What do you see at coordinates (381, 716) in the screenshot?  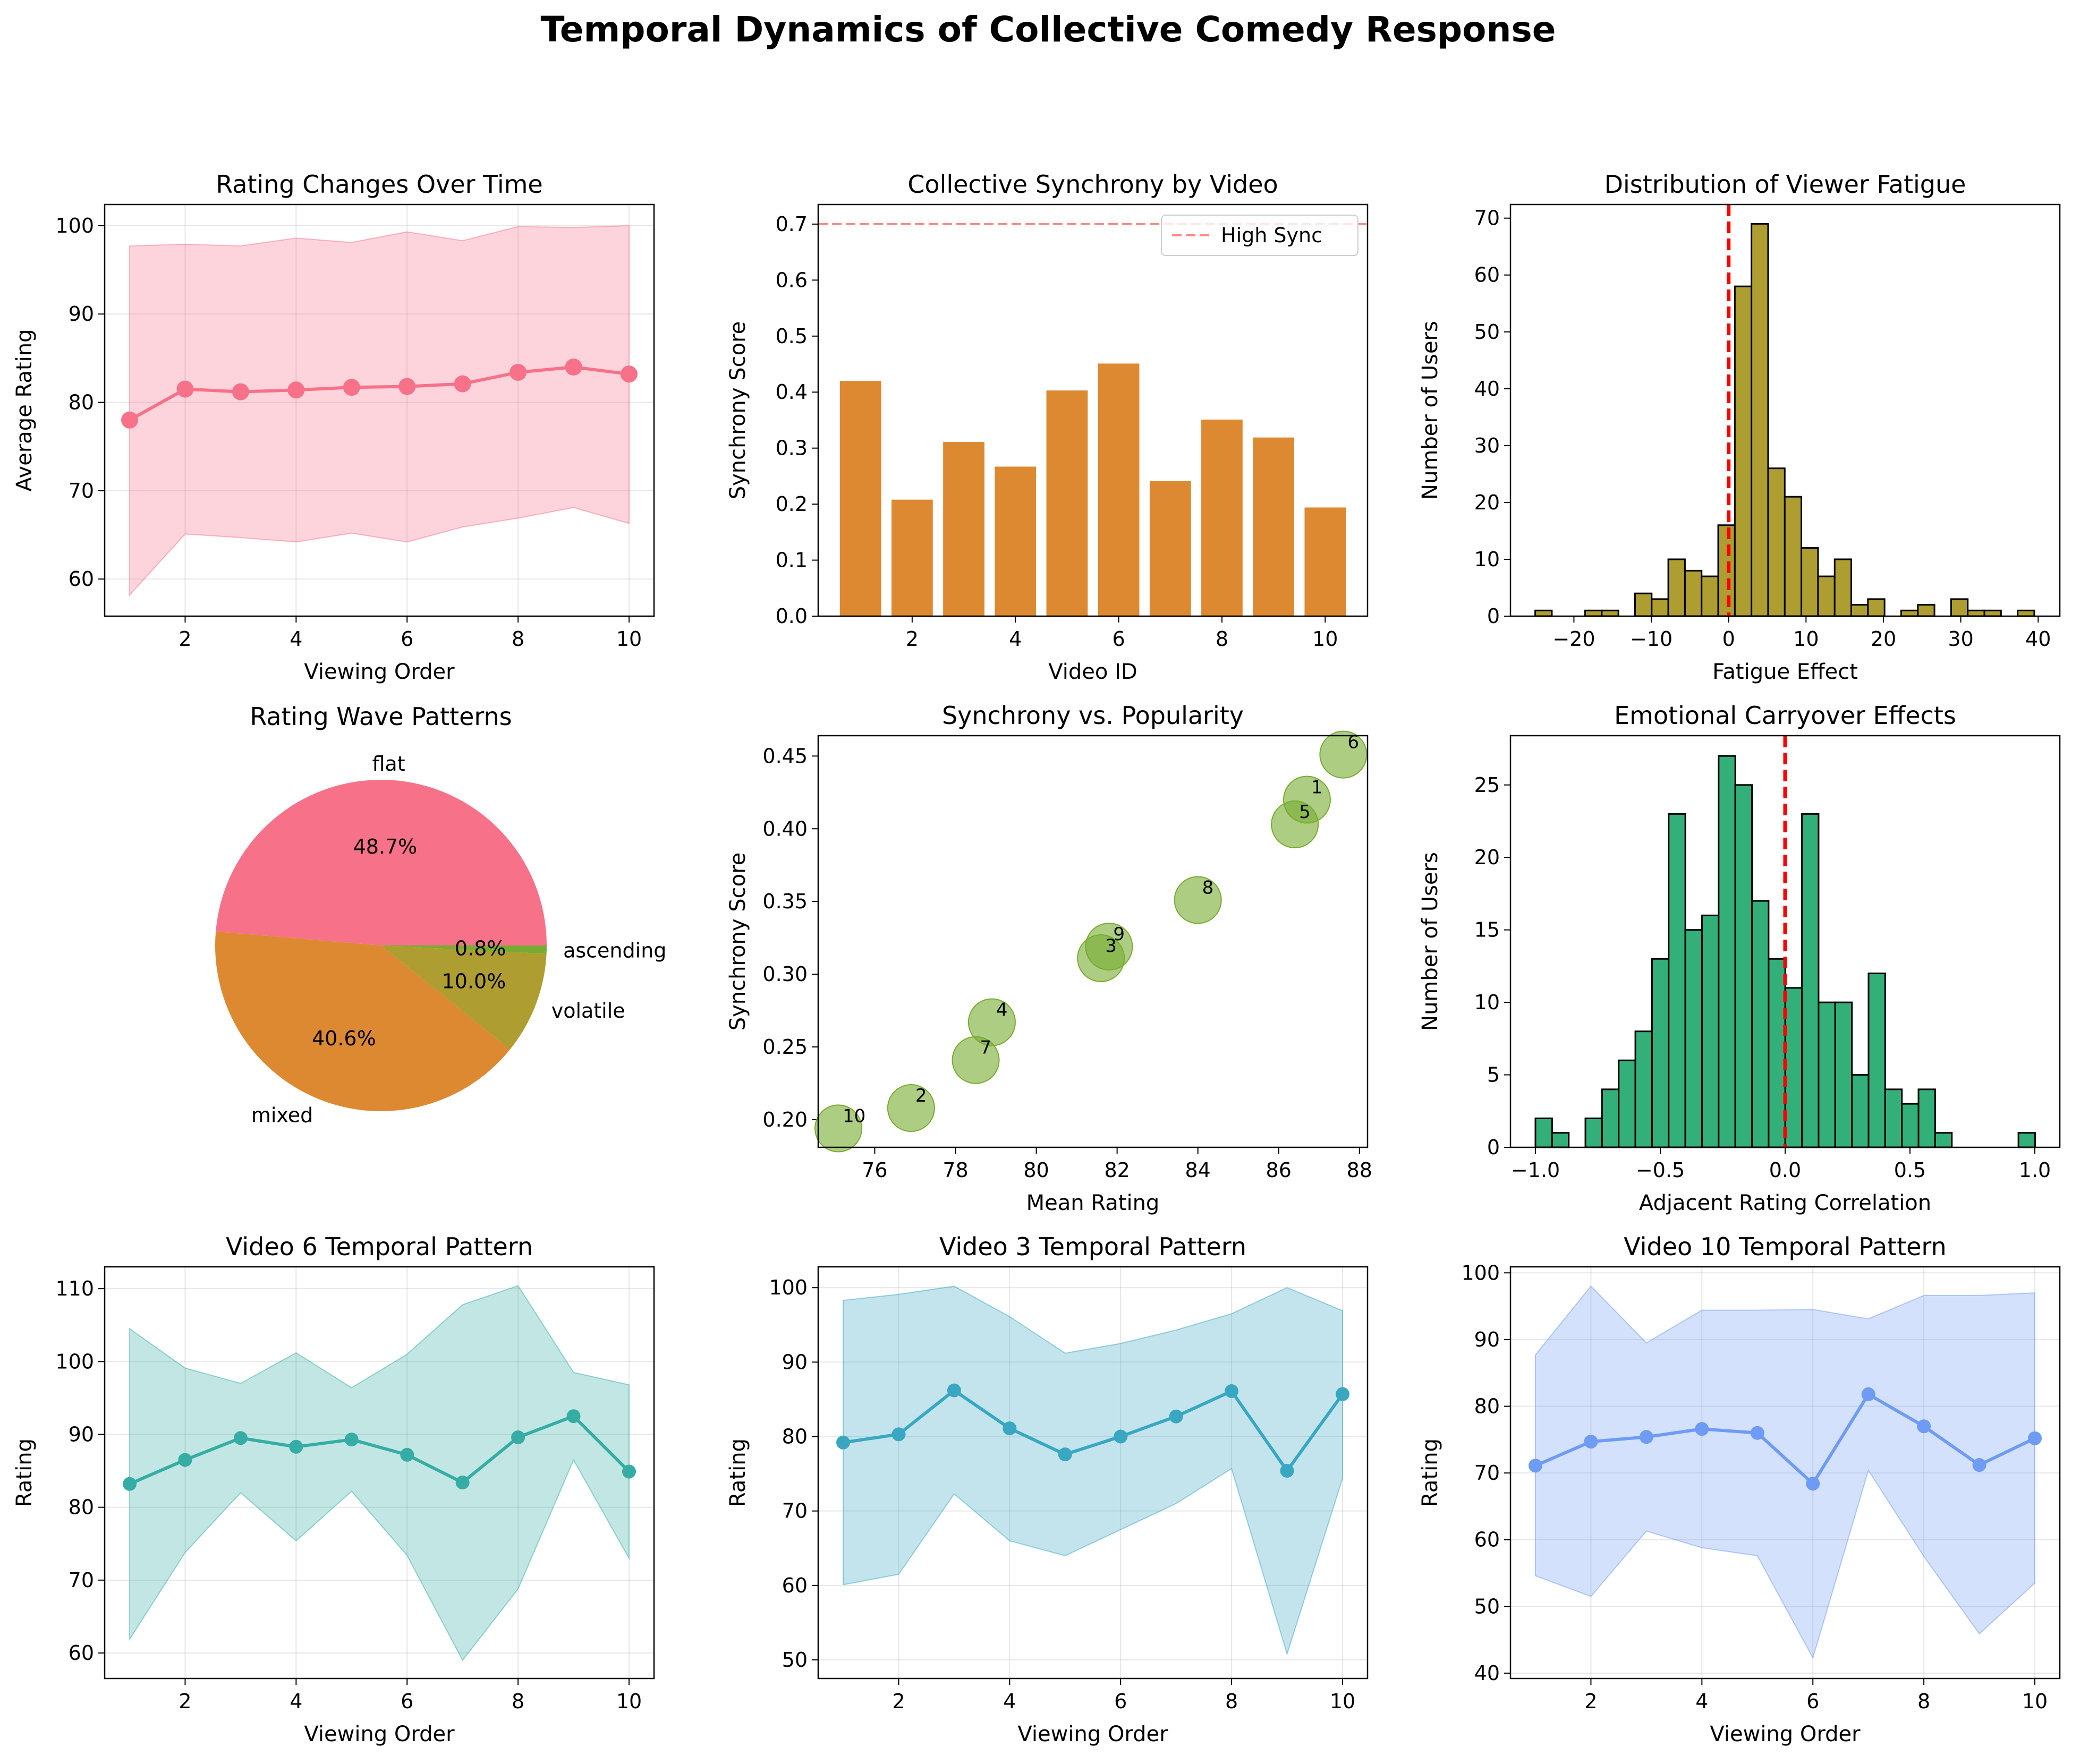 I see `panel-title: Rating Wave Patterns` at bounding box center [381, 716].